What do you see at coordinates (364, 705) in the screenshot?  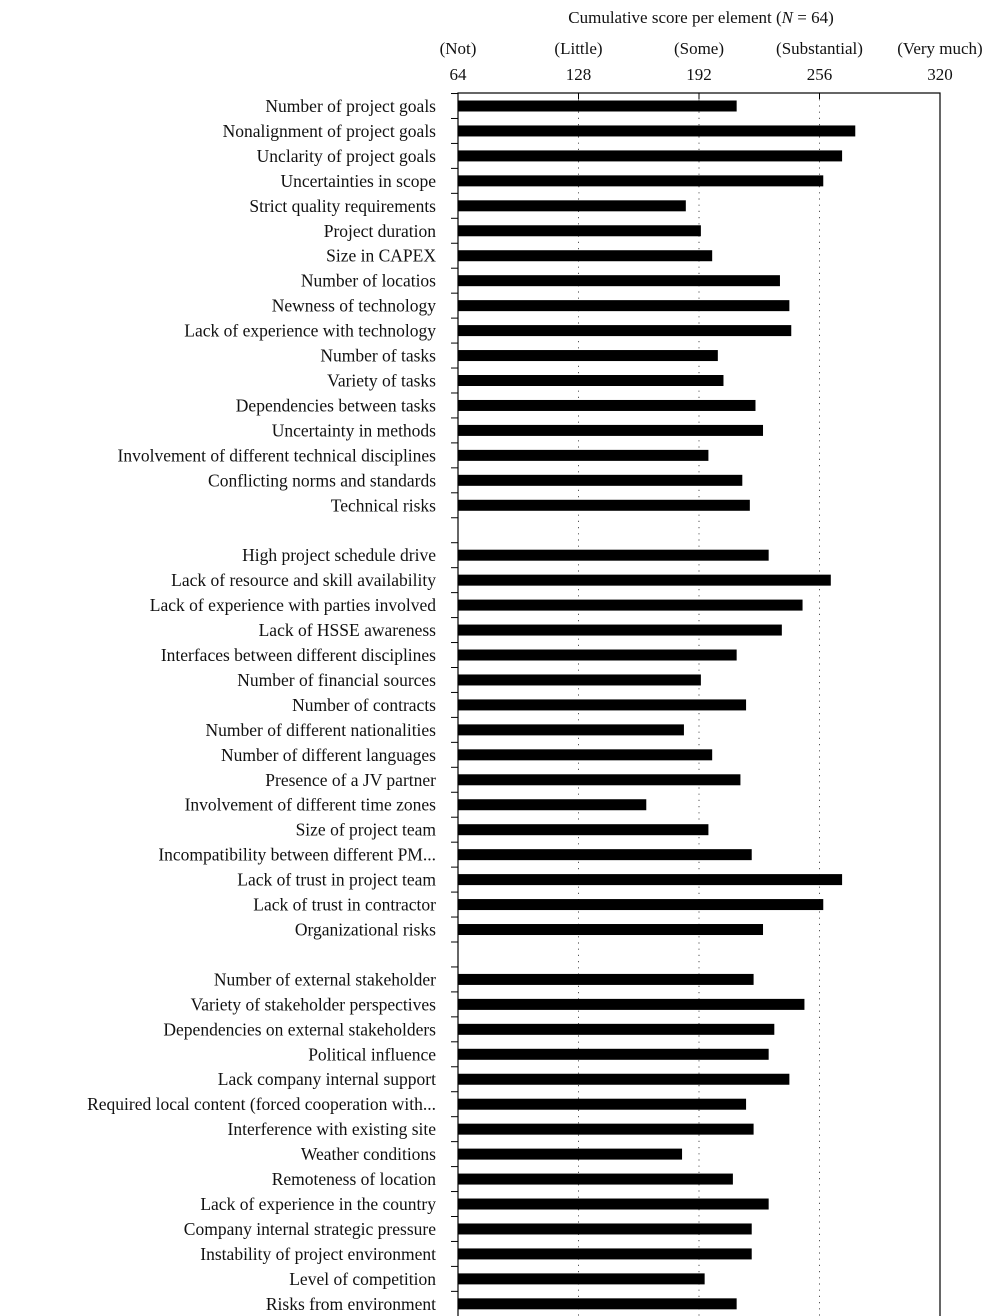 I see `category-label: Number of contracts` at bounding box center [364, 705].